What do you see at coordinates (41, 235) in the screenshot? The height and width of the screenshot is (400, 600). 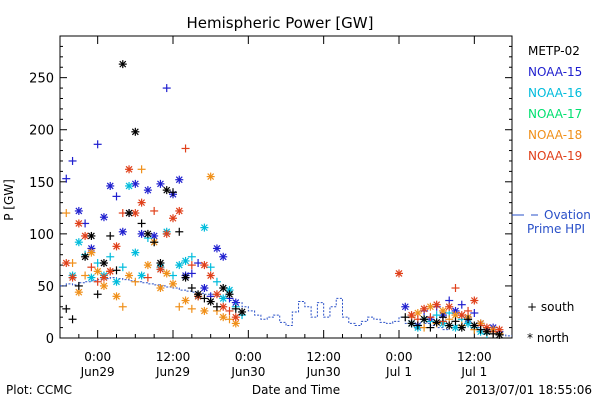 I see `y-tick-label: 100` at bounding box center [41, 235].